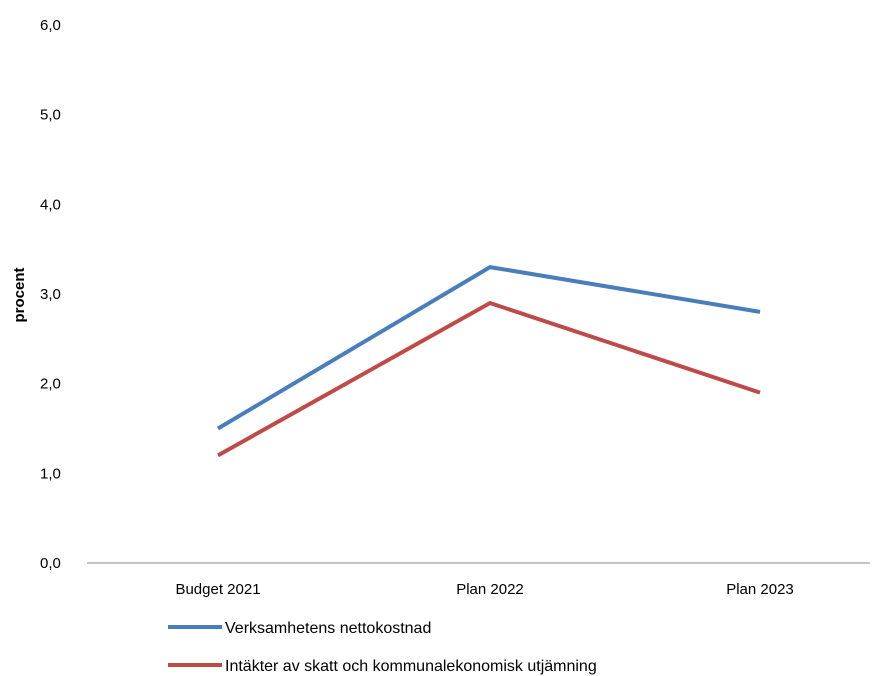 The width and height of the screenshot is (884, 676). I want to click on y-tick-label: 1,0, so click(50, 473).